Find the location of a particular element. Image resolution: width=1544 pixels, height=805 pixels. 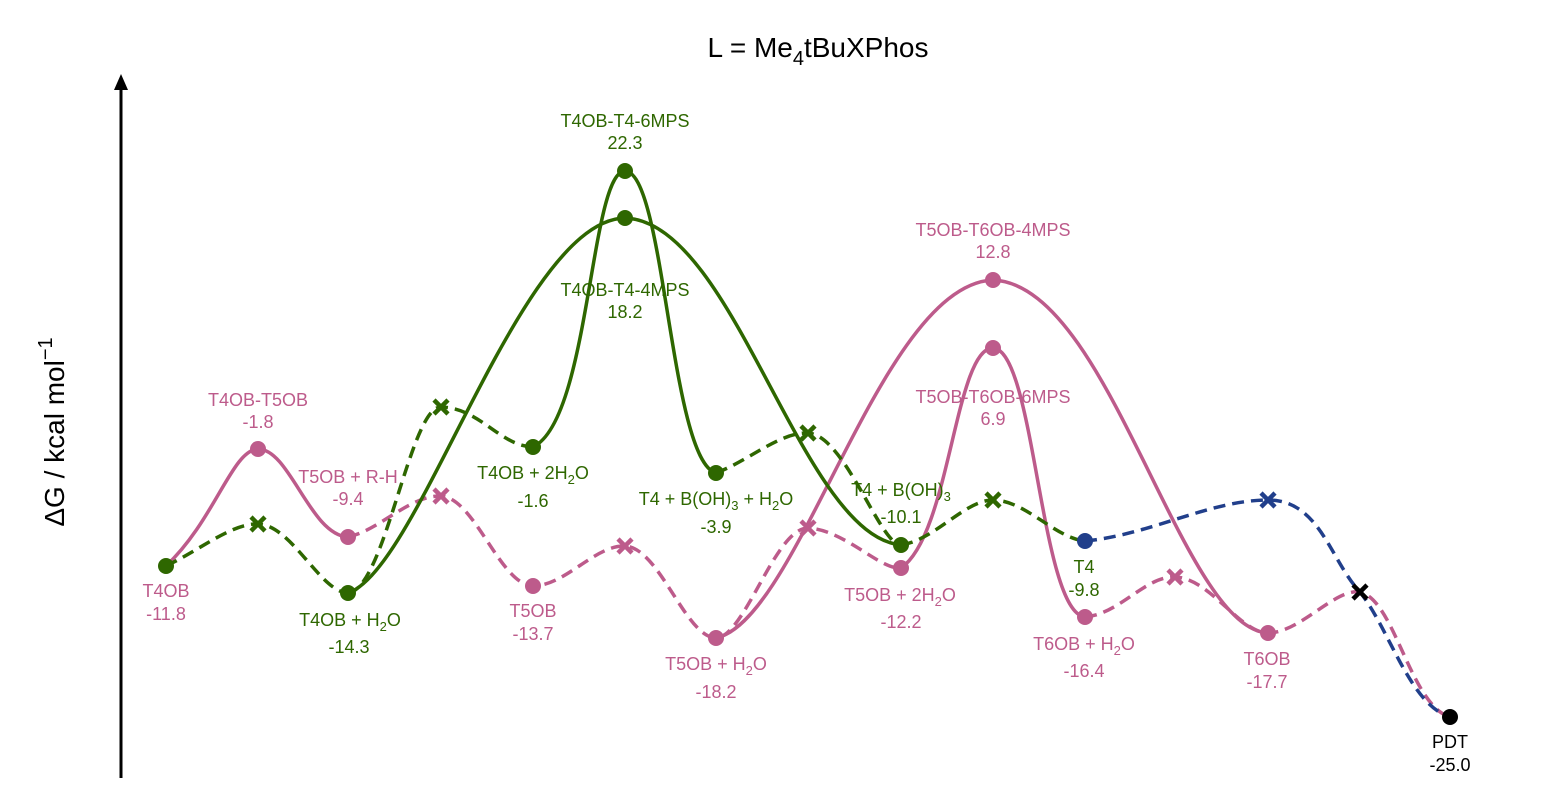

svg-text: T4 is located at coordinates (1083, 567).